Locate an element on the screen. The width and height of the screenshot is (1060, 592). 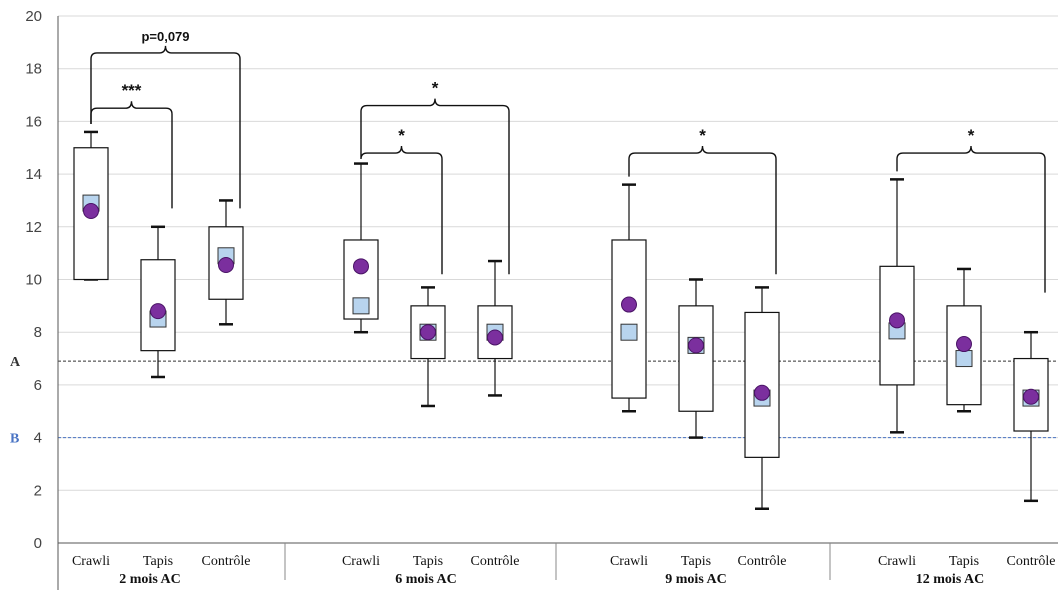
group-label: 2 mois AC is located at coordinates (149, 579).